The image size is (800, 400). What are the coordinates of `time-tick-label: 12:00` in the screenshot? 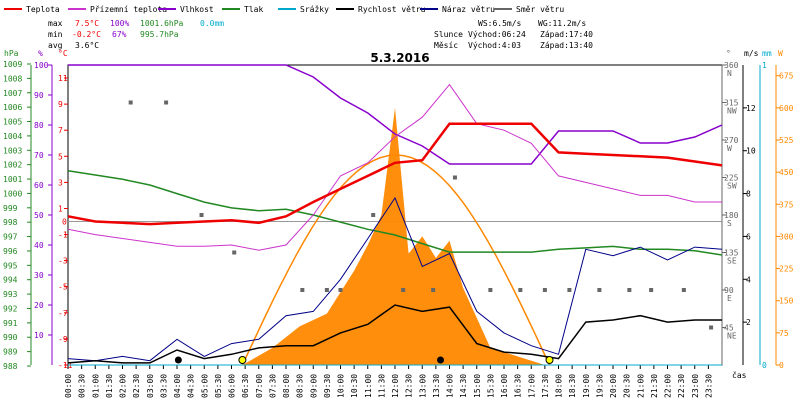 It's located at (395, 386).